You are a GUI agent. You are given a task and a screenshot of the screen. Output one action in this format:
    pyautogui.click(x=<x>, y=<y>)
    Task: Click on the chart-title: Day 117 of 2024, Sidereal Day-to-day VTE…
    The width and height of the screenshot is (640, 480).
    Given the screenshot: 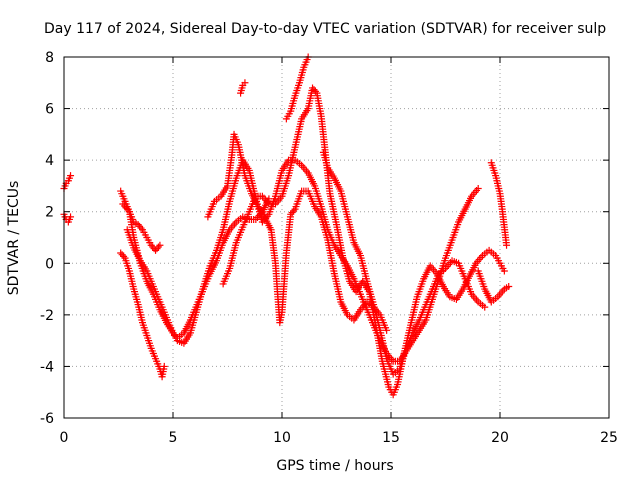 What is the action you would take?
    pyautogui.click(x=325, y=29)
    